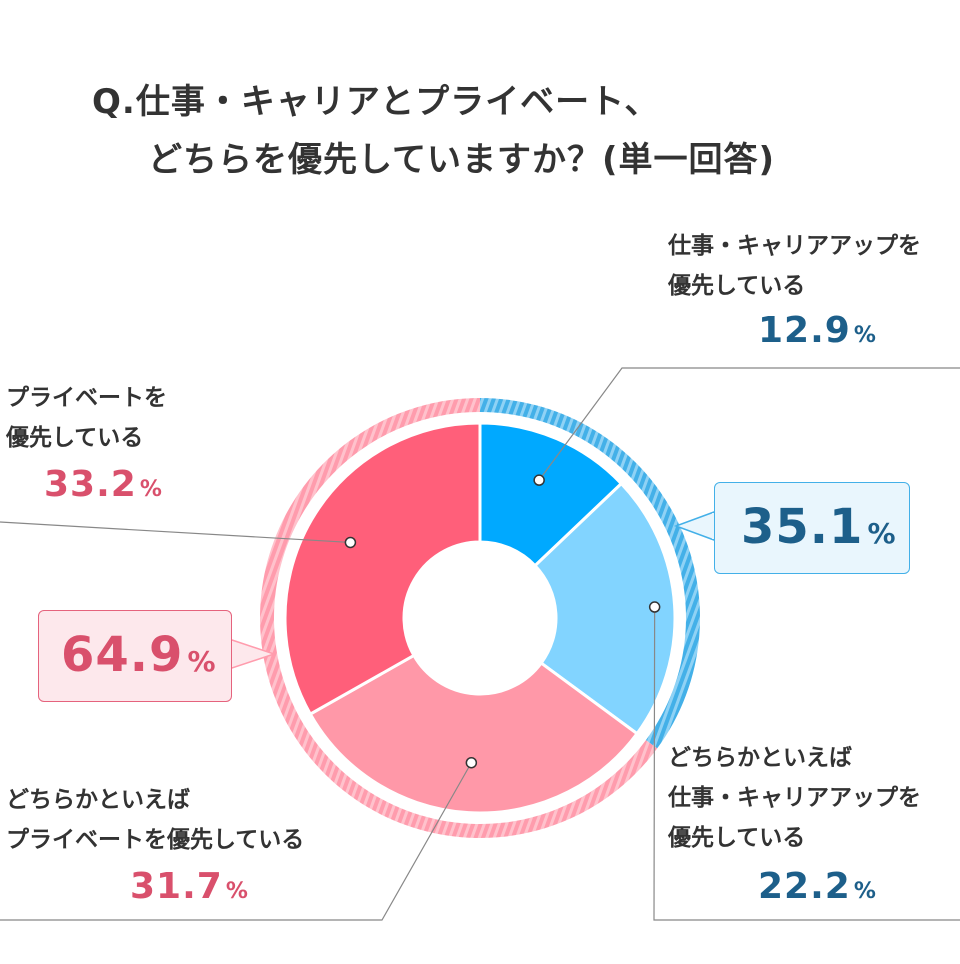  Describe the element at coordinates (817, 330) in the screenshot. I see `pct-career: 12.9%` at that location.